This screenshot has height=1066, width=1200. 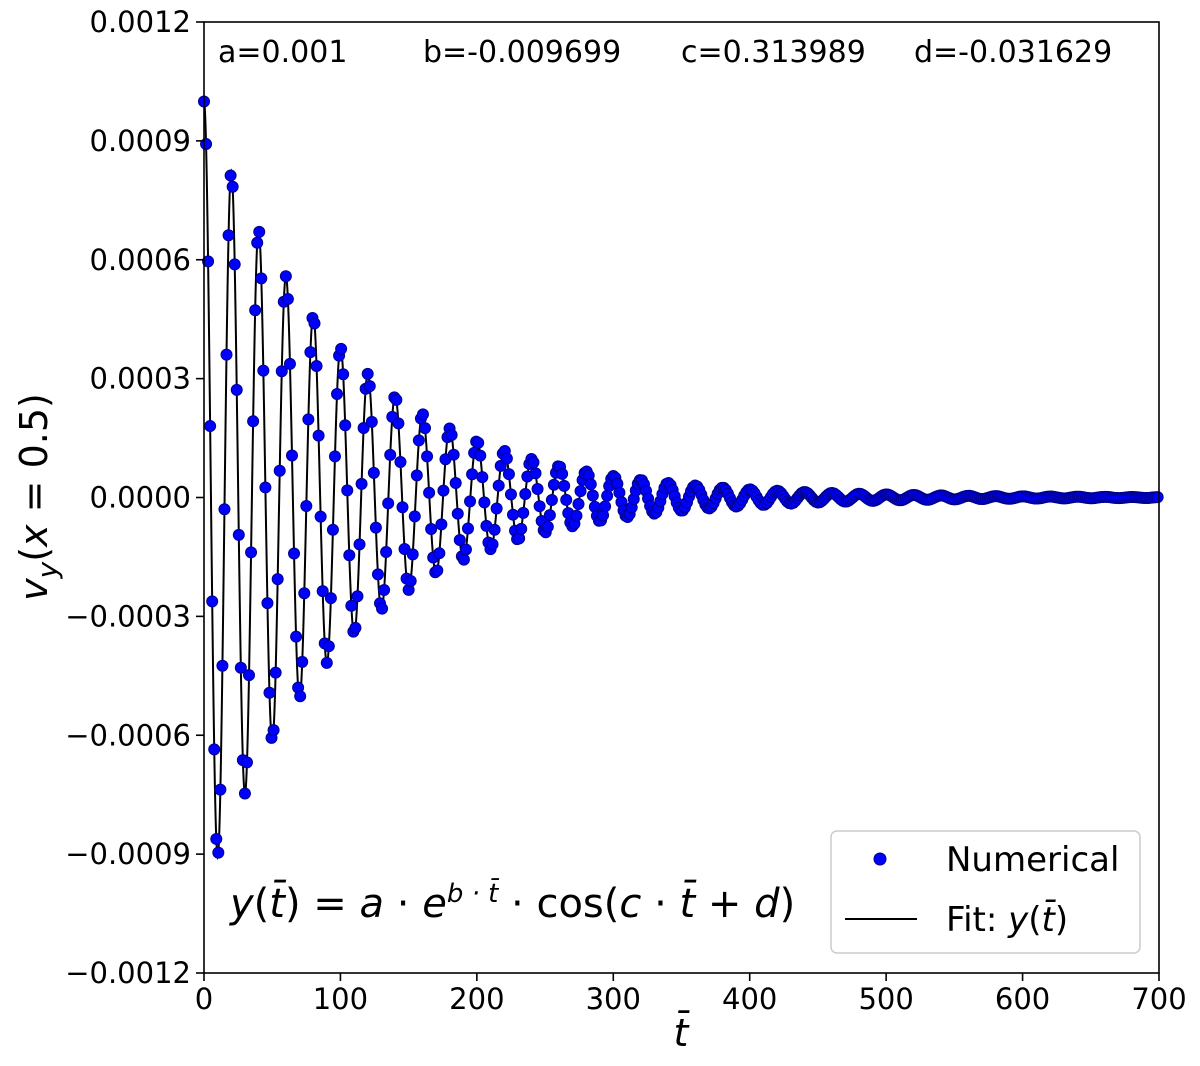 I want to click on legend-box, so click(x=985, y=892).